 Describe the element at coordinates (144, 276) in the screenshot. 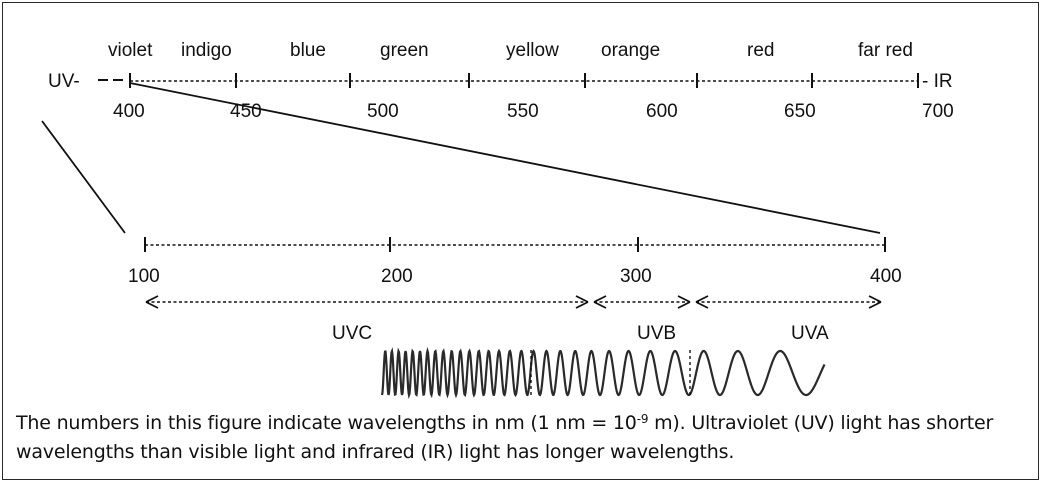

I see `uv-tick-label-100: 100` at that location.